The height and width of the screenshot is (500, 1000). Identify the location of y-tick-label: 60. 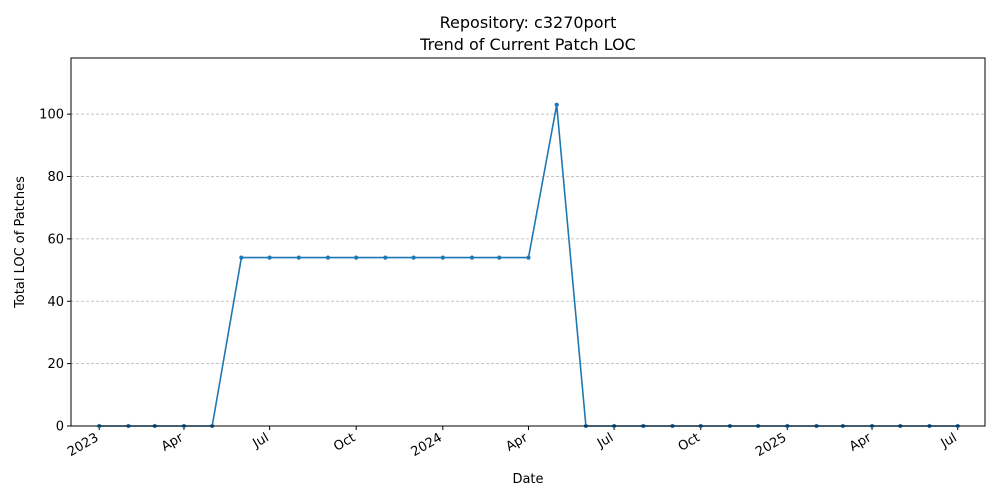
(55, 239).